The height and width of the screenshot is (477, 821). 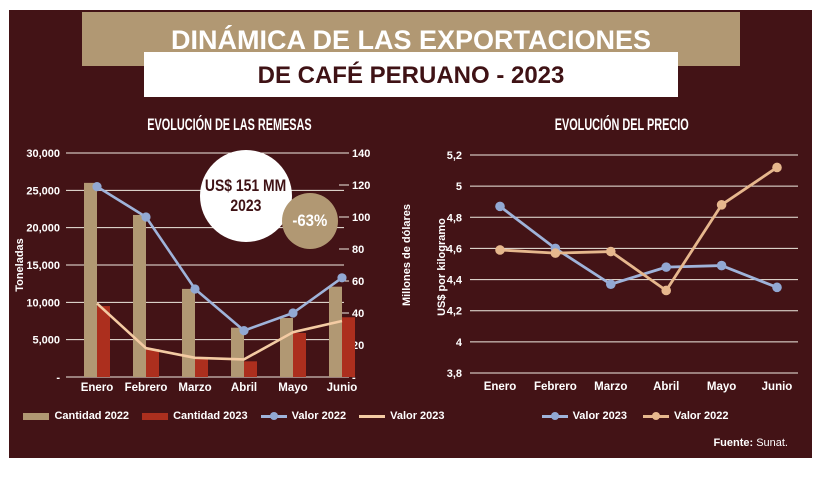 What do you see at coordinates (358, 314) in the screenshot?
I see `svg-text: 40` at bounding box center [358, 314].